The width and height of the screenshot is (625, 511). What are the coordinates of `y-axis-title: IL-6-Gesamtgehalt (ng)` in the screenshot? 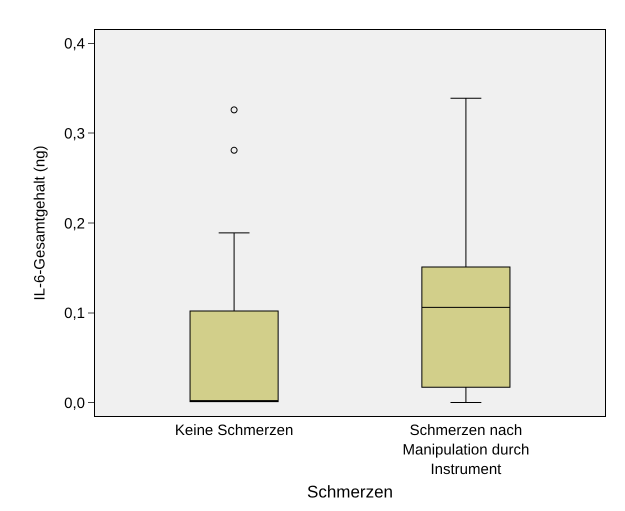 It's located at (39, 223).